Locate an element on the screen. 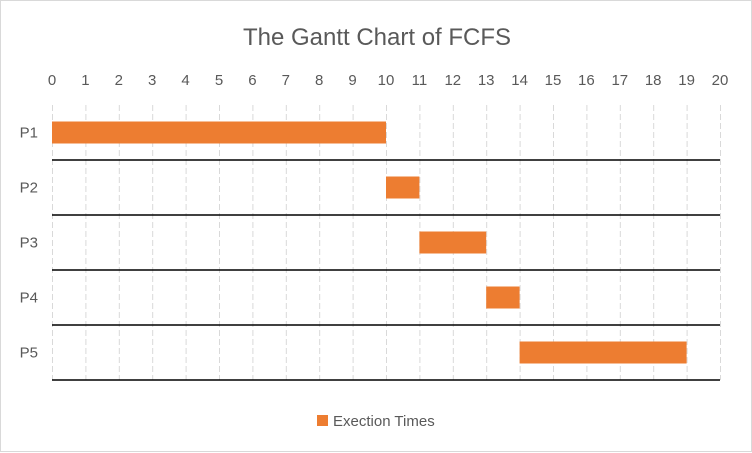  category-label: P3 is located at coordinates (29, 243).